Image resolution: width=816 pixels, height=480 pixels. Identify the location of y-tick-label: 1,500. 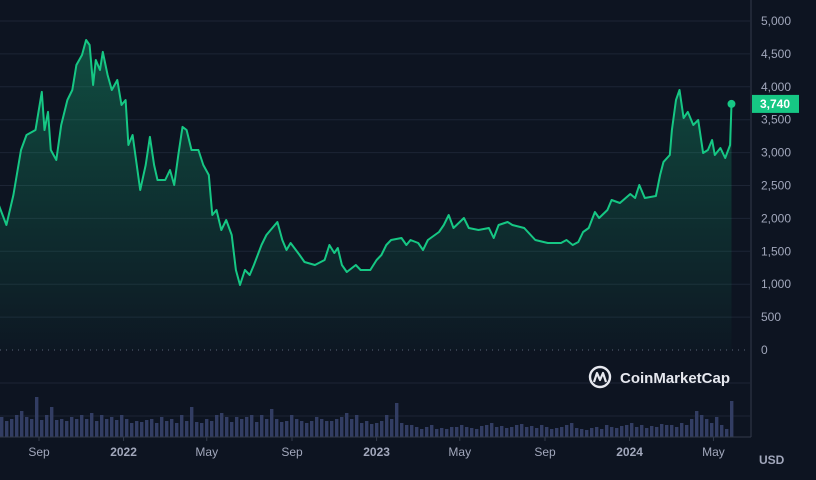
(776, 251).